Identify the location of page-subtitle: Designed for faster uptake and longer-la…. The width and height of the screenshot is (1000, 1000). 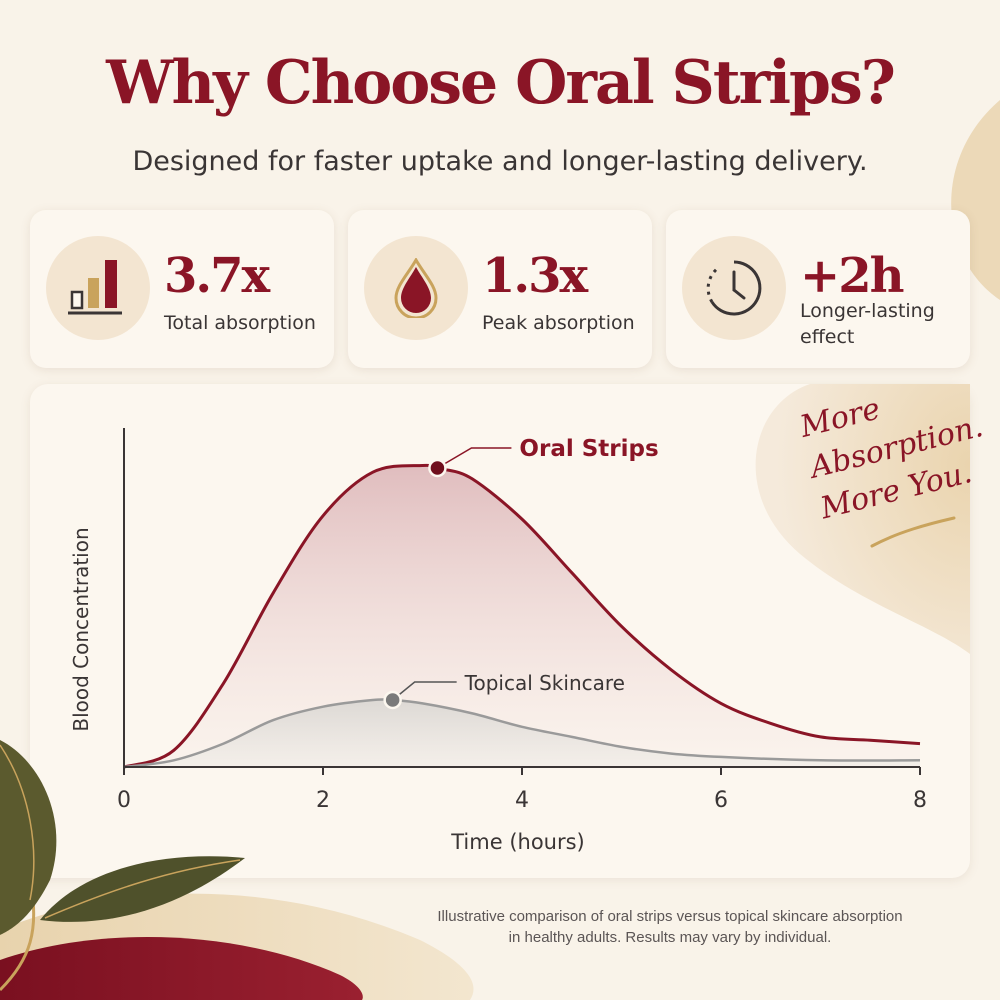
(500, 161).